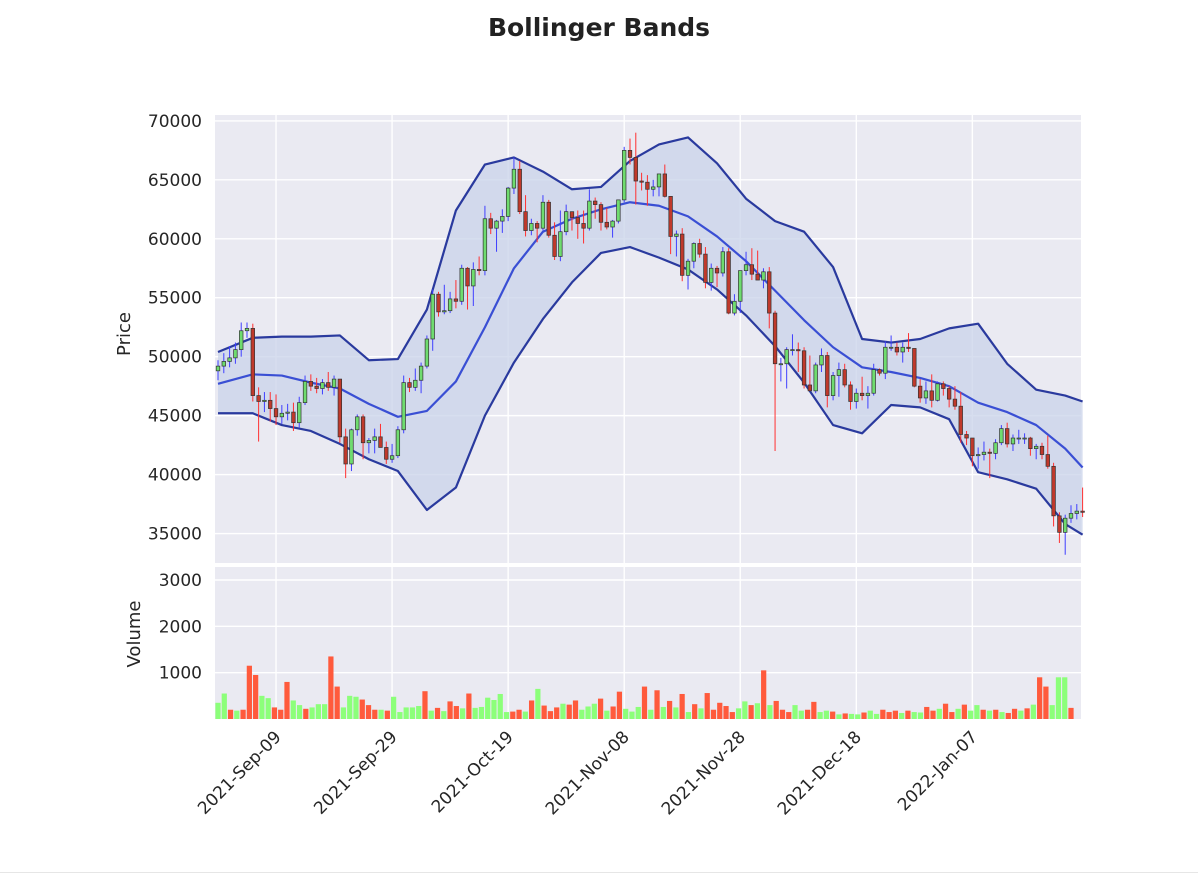 Image resolution: width=1198 pixels, height=876 pixels. I want to click on volume-bars, so click(644, 687).